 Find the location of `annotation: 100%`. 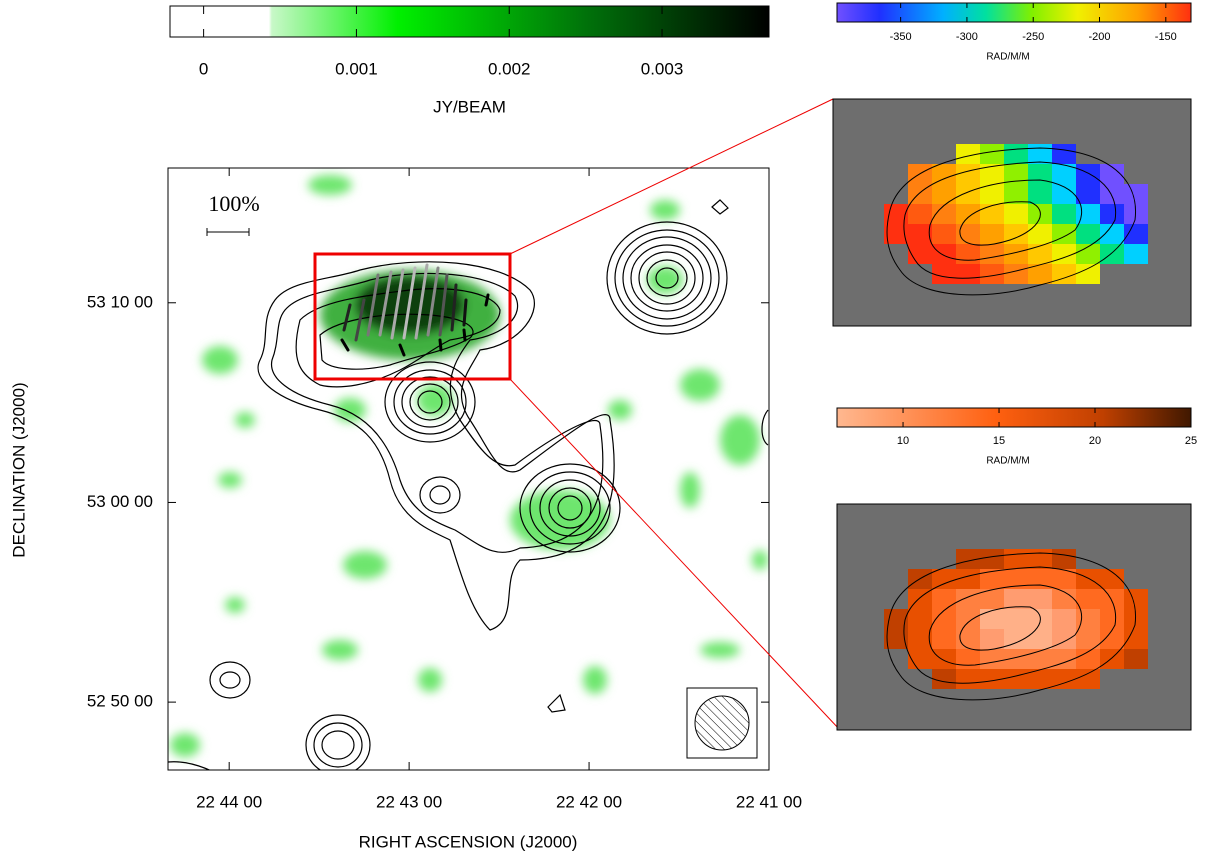

annotation: 100% is located at coordinates (233, 203).